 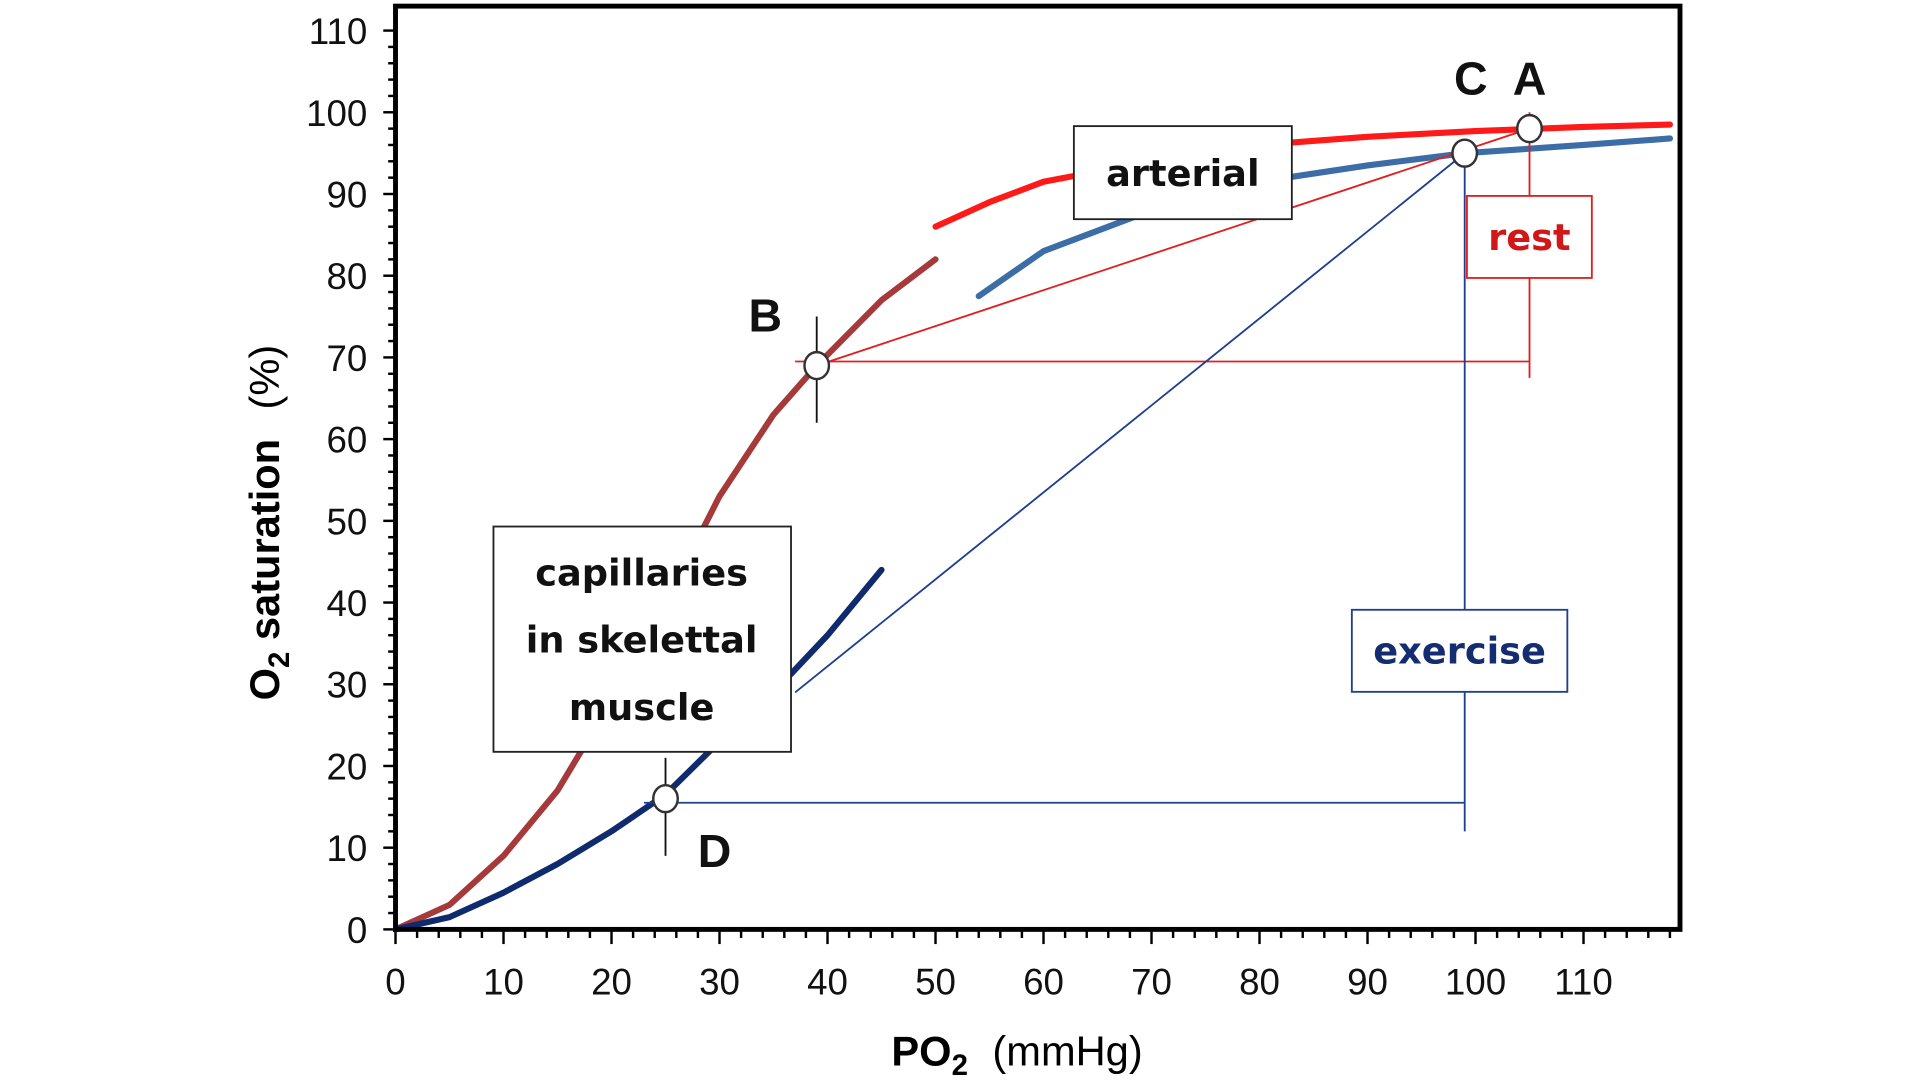 I want to click on curve-exercise-upper, so click(x=1324, y=217).